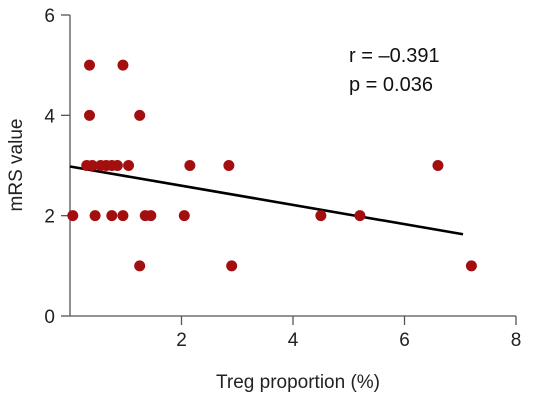 The width and height of the screenshot is (538, 404). I want to click on p-value-label: p = 0.036, so click(391, 85).